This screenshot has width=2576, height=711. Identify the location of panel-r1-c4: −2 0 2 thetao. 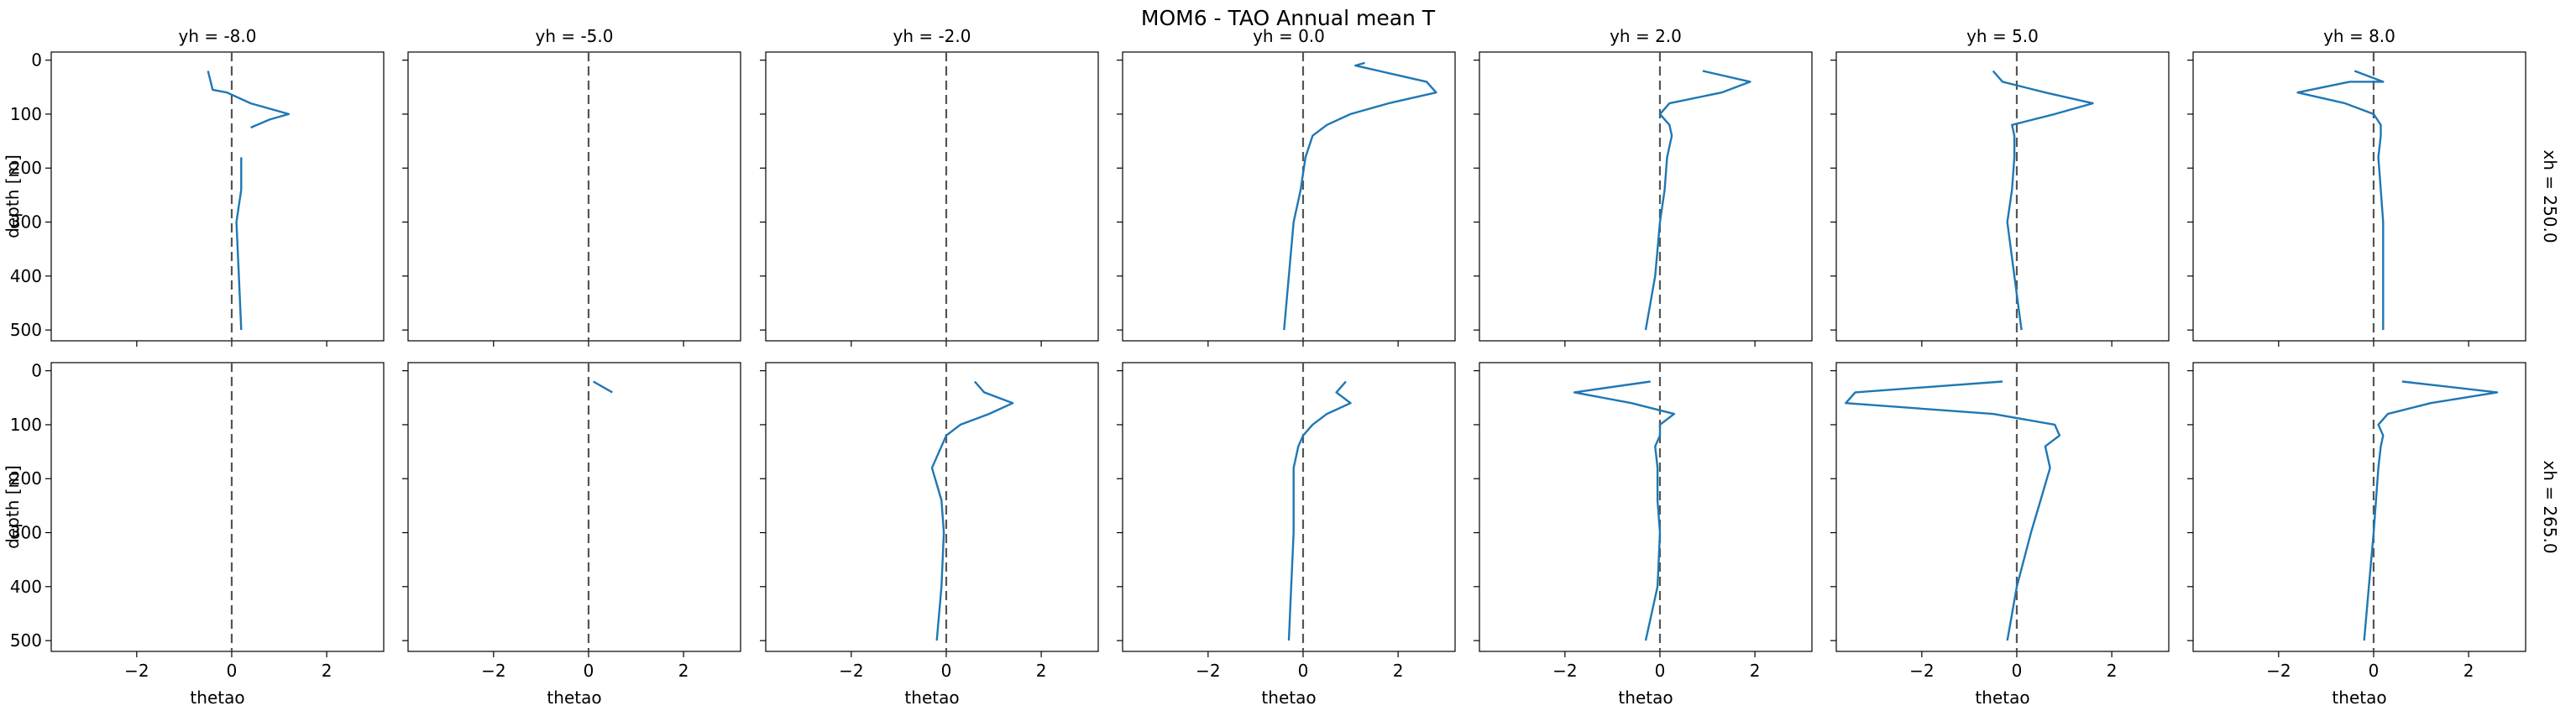
(1643, 535).